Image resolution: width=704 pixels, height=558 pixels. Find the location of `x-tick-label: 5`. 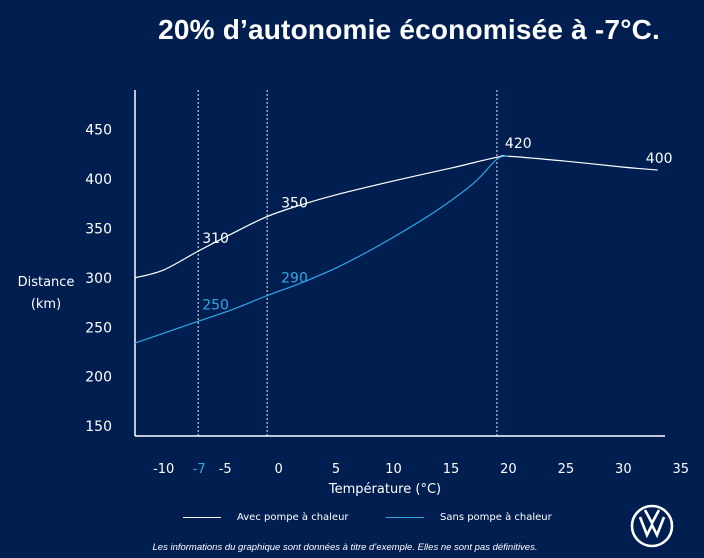

x-tick-label: 5 is located at coordinates (336, 469).